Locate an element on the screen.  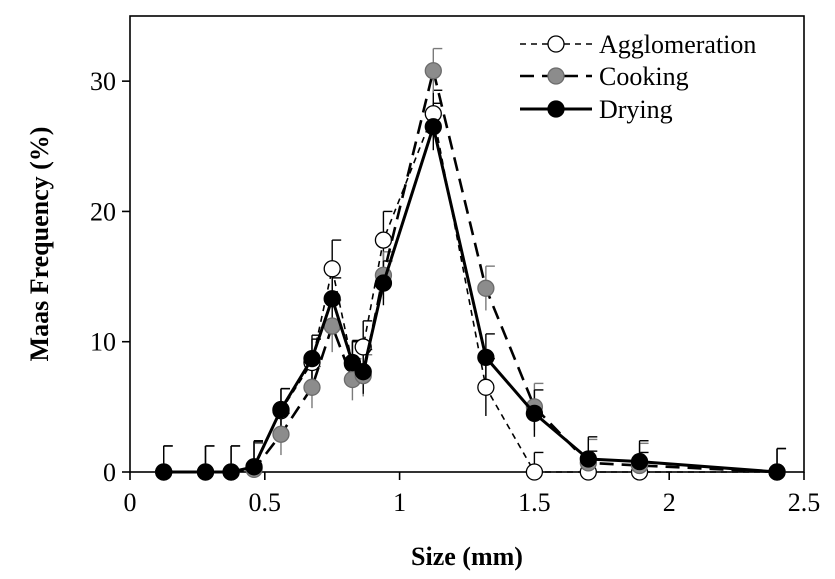
legend-item-agglomeration: Agglomeration is located at coordinates (638, 44).